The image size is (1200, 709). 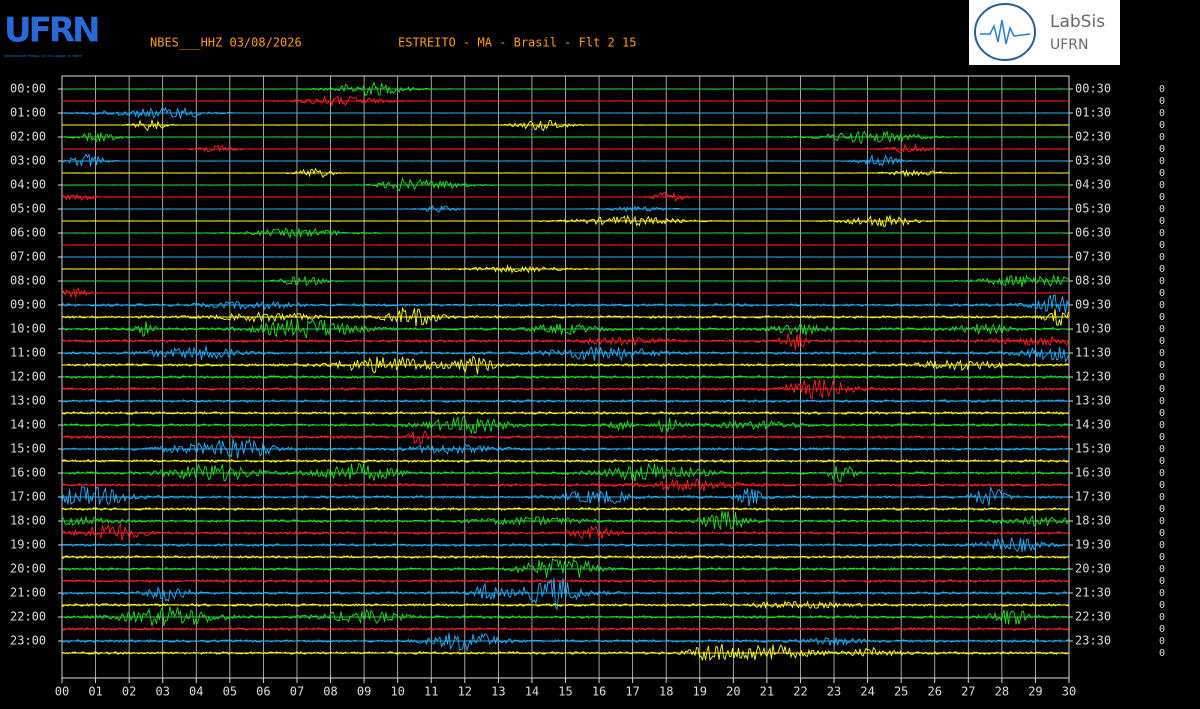 What do you see at coordinates (1093, 473) in the screenshot?
I see `right-time-label: 16:30` at bounding box center [1093, 473].